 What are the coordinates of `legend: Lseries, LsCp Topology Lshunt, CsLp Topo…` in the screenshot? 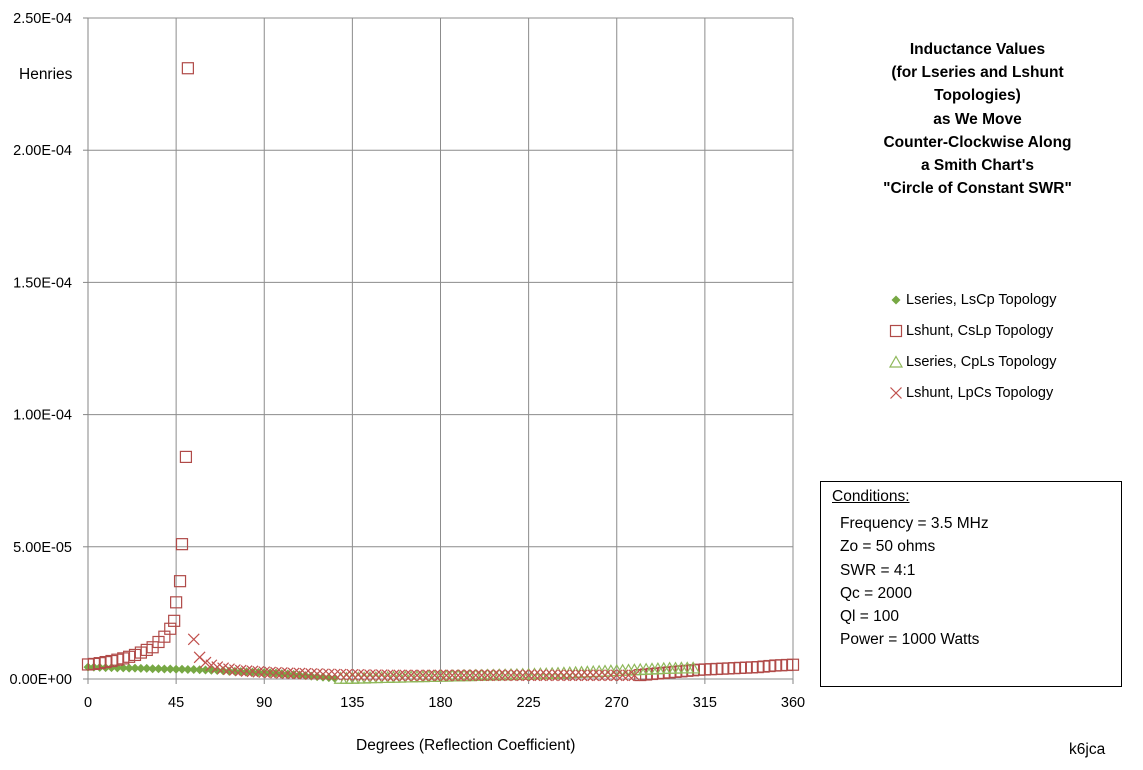 It's located at (972, 346).